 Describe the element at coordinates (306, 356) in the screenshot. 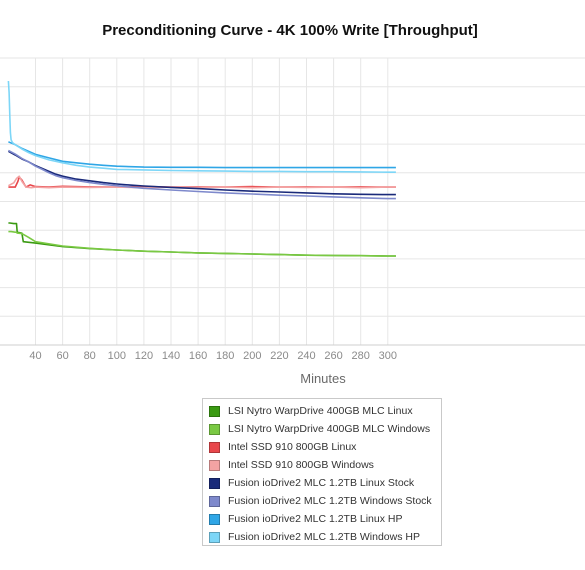

I see `x-tick-label-240: 240` at that location.